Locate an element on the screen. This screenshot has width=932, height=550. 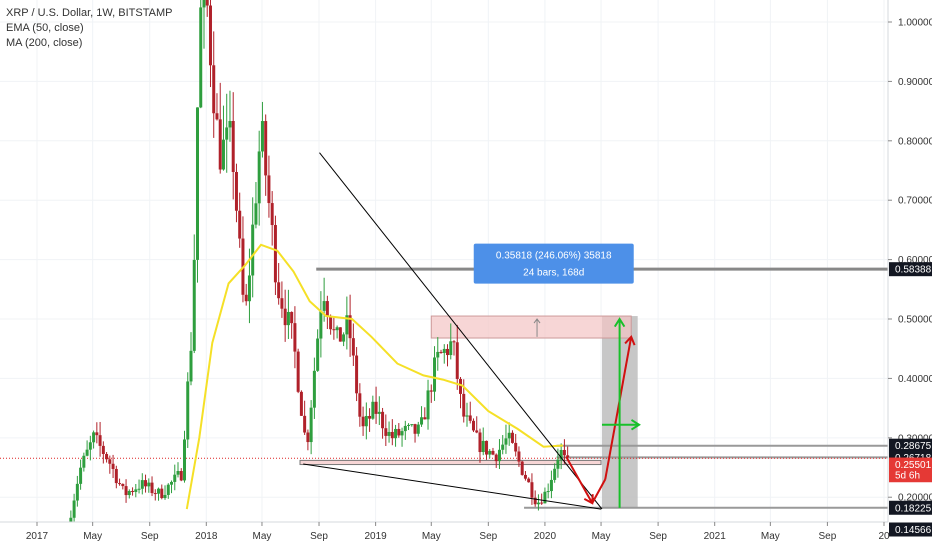
symbol-title: XRP / U.S. Dollar, 1W, BITSTAMP is located at coordinates (89, 13).